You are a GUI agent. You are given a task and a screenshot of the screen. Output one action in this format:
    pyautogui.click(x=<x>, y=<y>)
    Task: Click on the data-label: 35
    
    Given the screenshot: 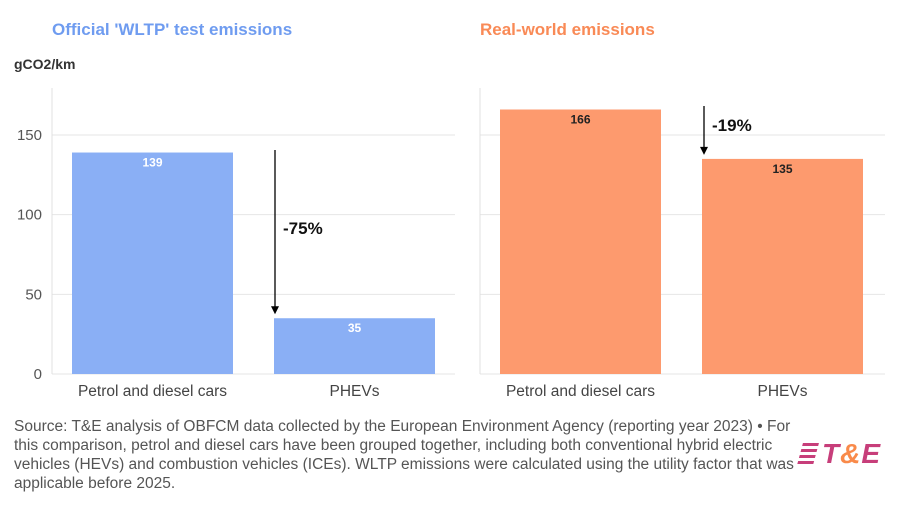 What is the action you would take?
    pyautogui.click(x=355, y=328)
    